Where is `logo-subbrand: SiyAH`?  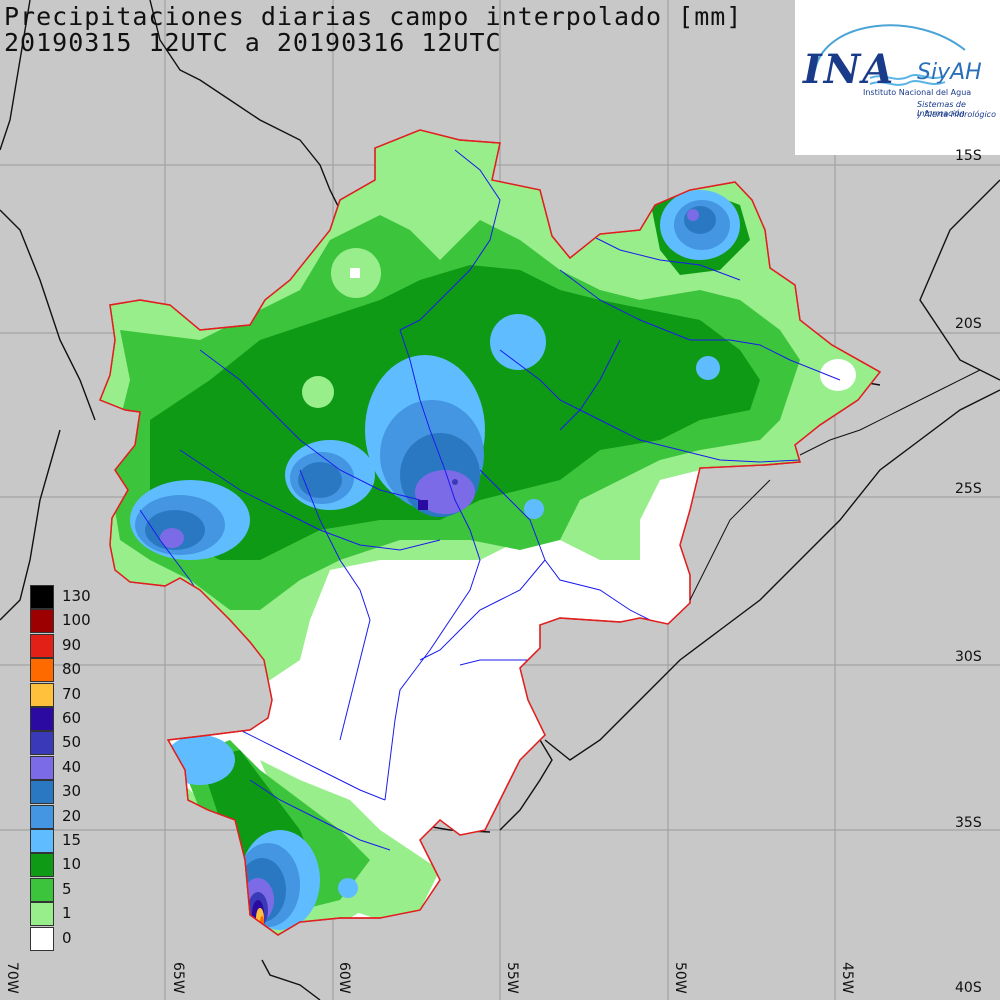 logo-subbrand: SiyAH is located at coordinates (949, 72).